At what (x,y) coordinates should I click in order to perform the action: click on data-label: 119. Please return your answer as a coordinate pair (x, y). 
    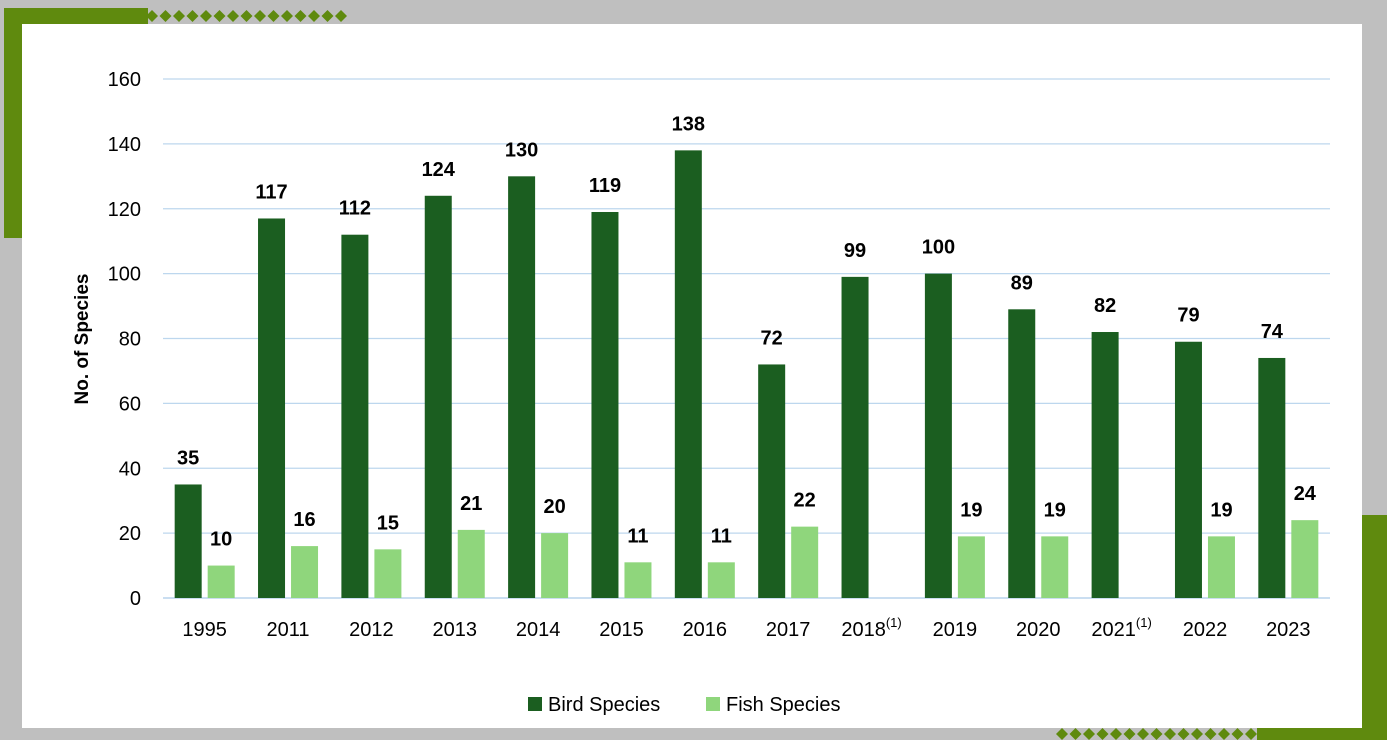
    Looking at the image, I should click on (605, 186).